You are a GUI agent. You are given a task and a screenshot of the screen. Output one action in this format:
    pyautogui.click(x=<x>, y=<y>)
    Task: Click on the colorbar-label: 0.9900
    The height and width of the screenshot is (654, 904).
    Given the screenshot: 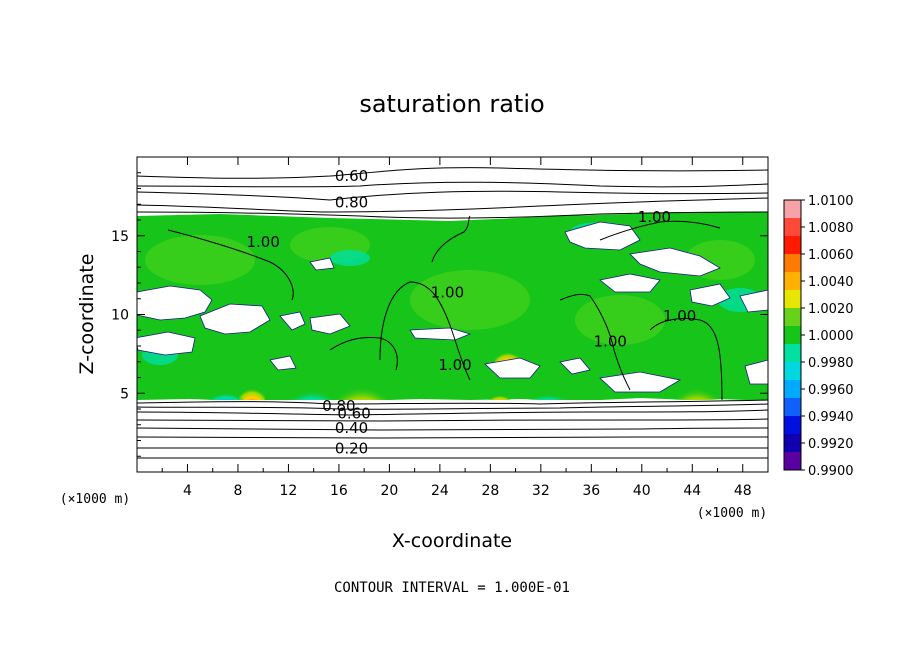 What is the action you would take?
    pyautogui.click(x=831, y=471)
    